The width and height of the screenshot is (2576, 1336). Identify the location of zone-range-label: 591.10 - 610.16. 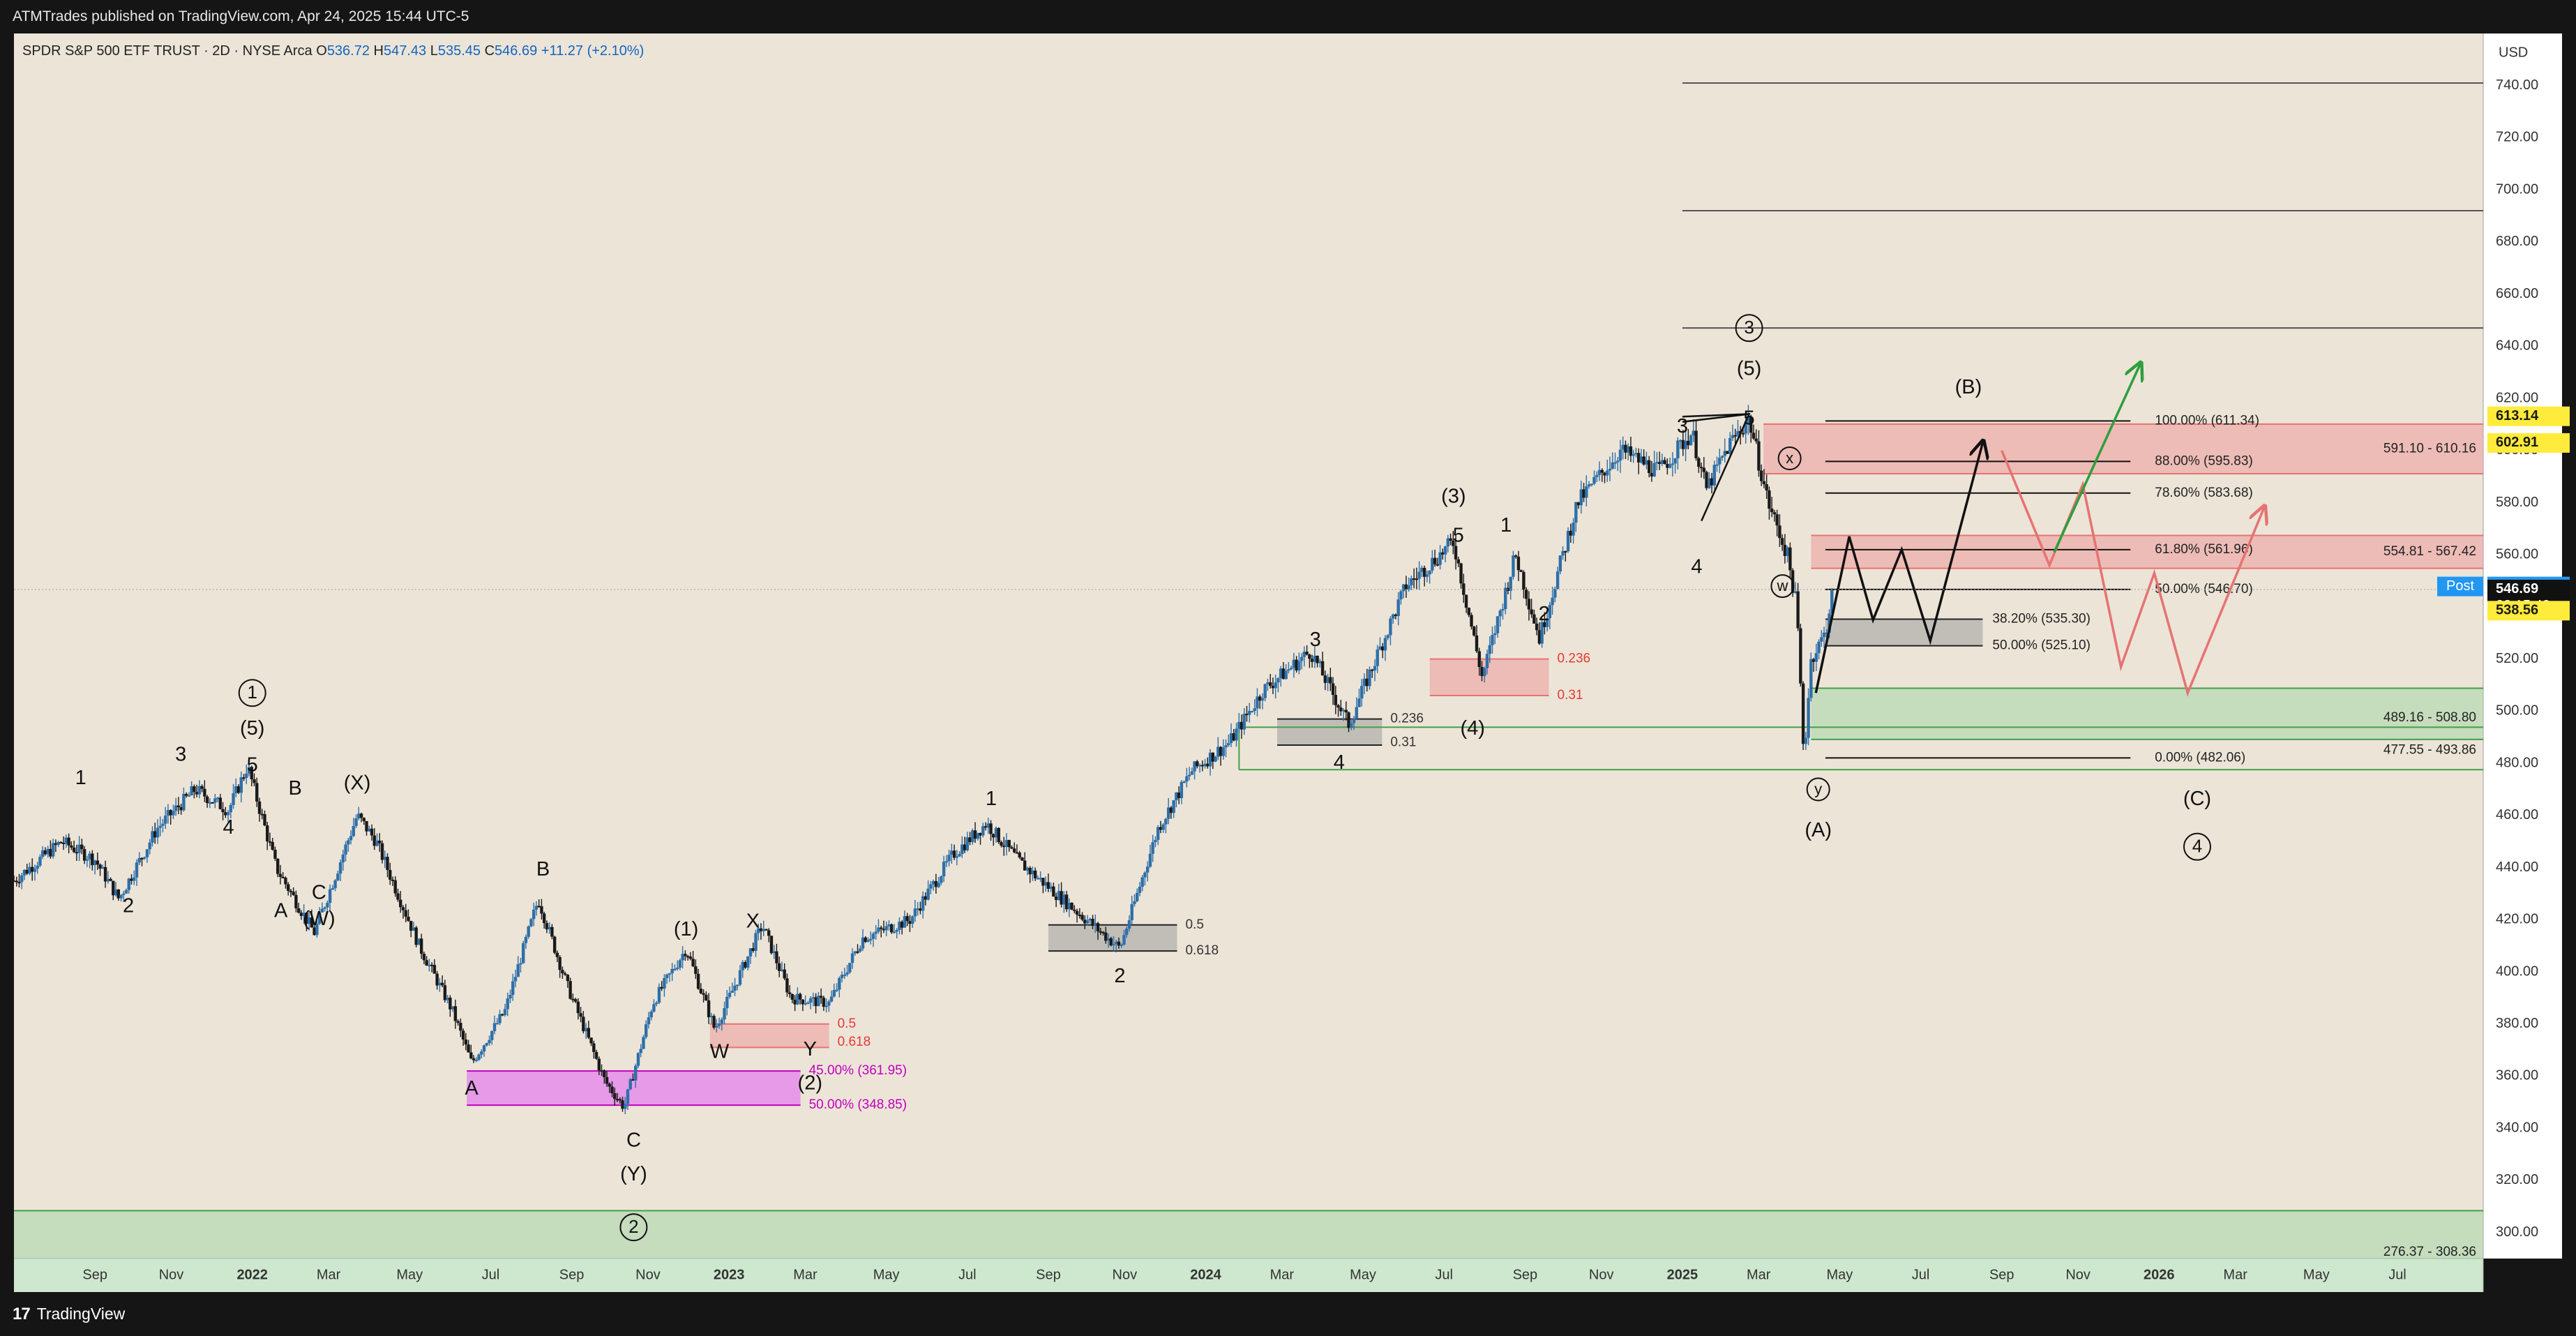
(2429, 448).